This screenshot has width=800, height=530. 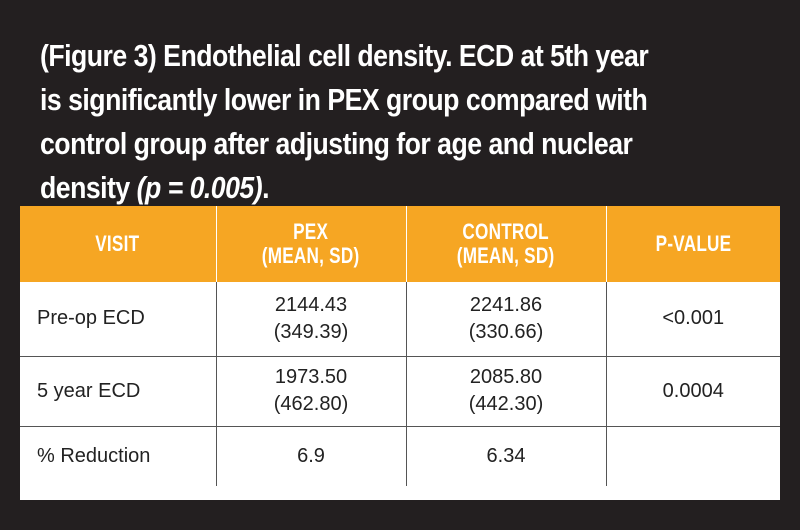 I want to click on header-visit: VISIT, so click(x=118, y=244).